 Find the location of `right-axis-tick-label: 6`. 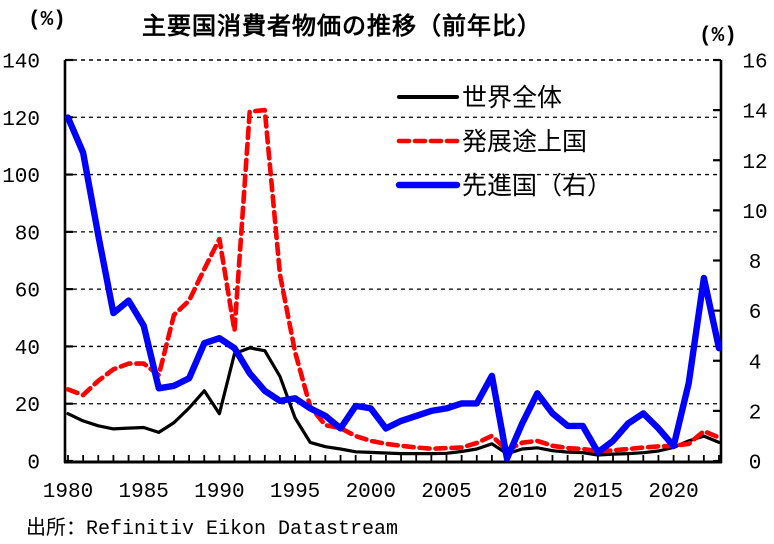

right-axis-tick-label: 6 is located at coordinates (755, 313).